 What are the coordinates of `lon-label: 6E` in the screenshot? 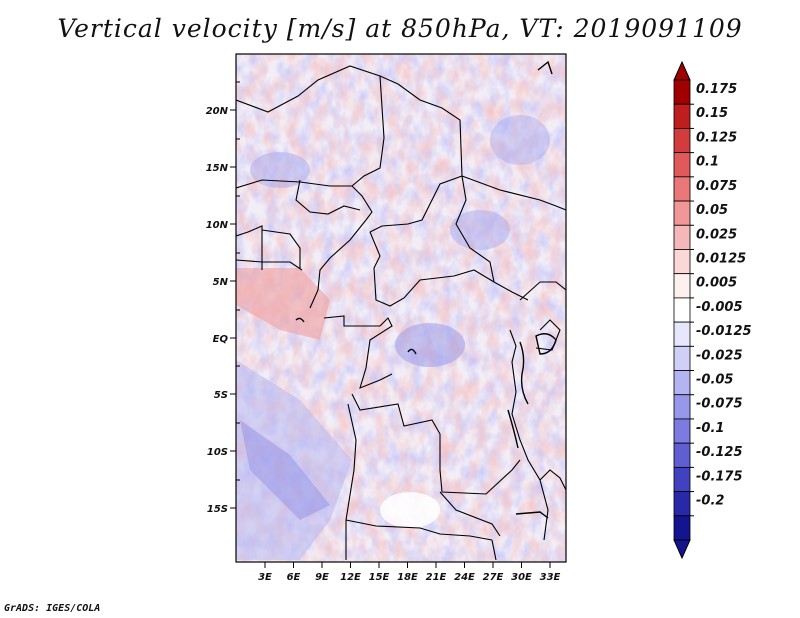 It's located at (294, 577).